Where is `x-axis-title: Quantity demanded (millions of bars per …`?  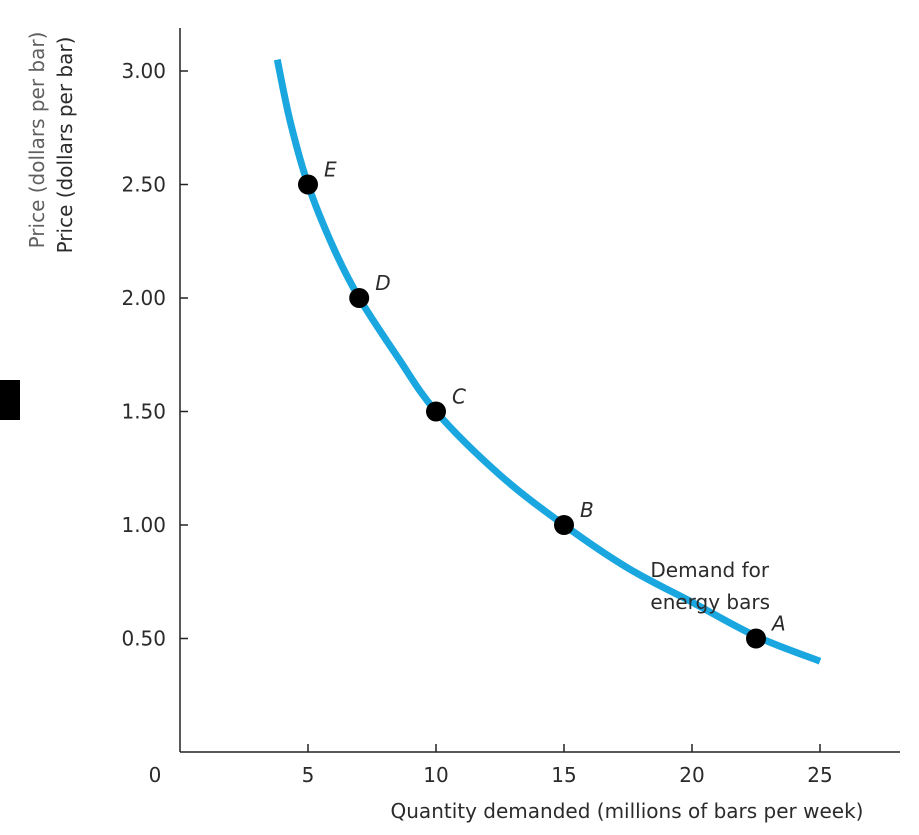
x-axis-title: Quantity demanded (millions of bars per … is located at coordinates (627, 811).